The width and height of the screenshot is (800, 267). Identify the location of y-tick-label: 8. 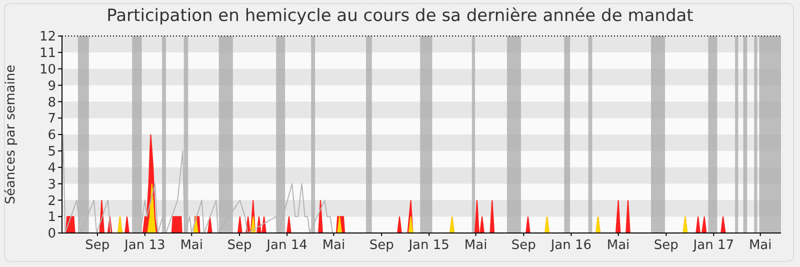
(52, 102).